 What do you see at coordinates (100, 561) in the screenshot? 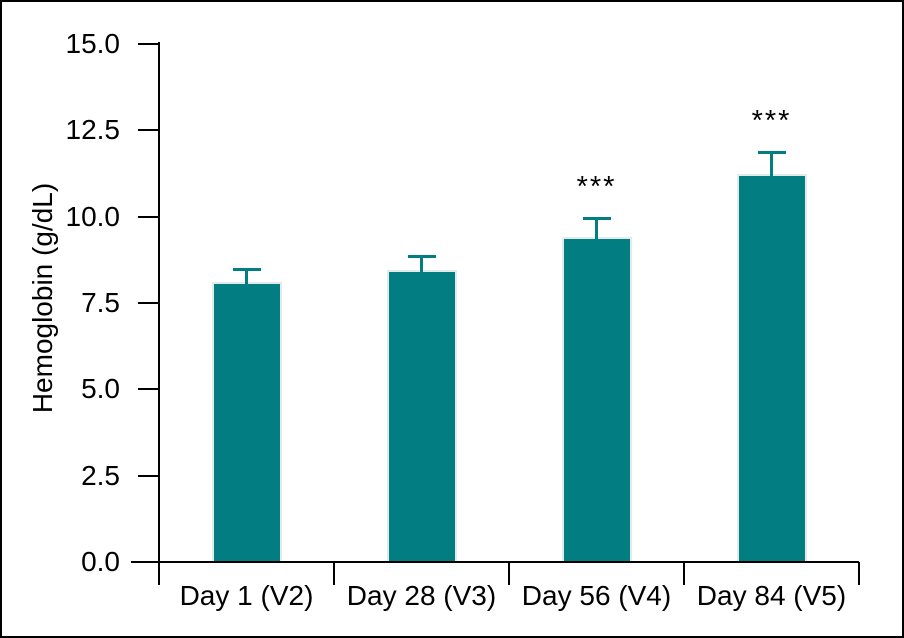
I see `y-axis-tick-label: 0.0` at bounding box center [100, 561].